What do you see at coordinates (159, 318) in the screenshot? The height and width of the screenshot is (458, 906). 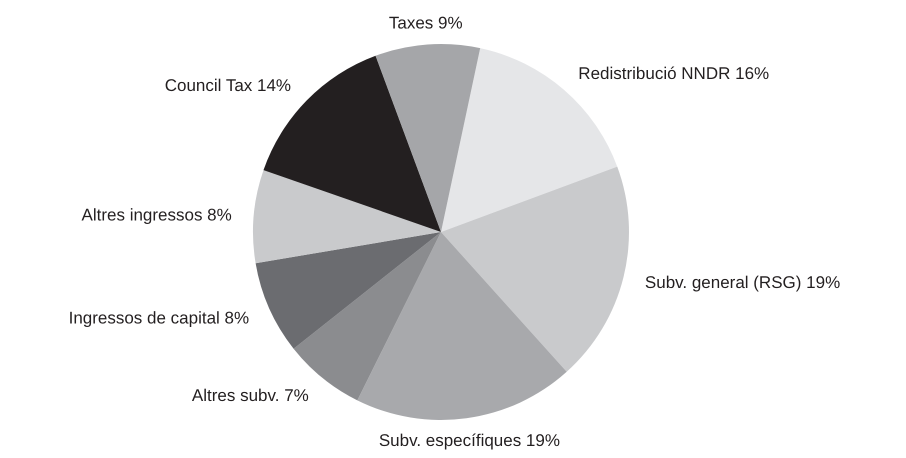 I see `slice-label: Ingressos de capital 8%` at bounding box center [159, 318].